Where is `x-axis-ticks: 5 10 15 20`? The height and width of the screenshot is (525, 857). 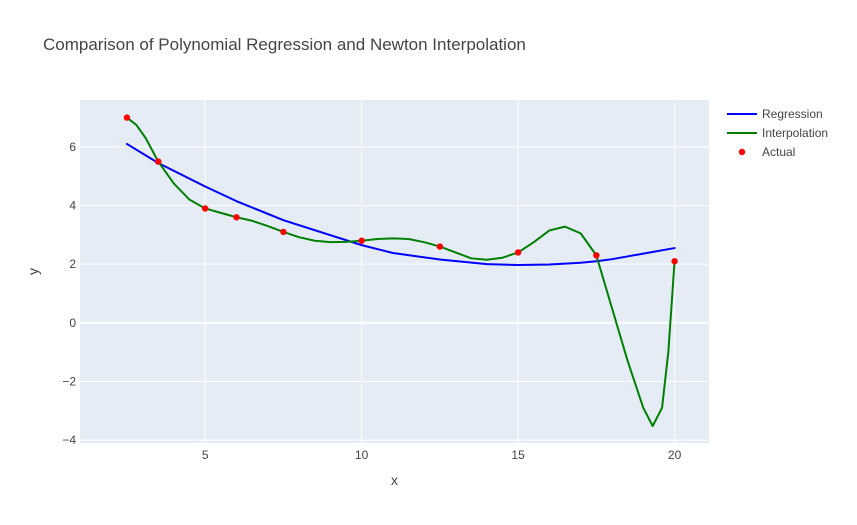 x-axis-ticks: 5 10 15 20 is located at coordinates (442, 455).